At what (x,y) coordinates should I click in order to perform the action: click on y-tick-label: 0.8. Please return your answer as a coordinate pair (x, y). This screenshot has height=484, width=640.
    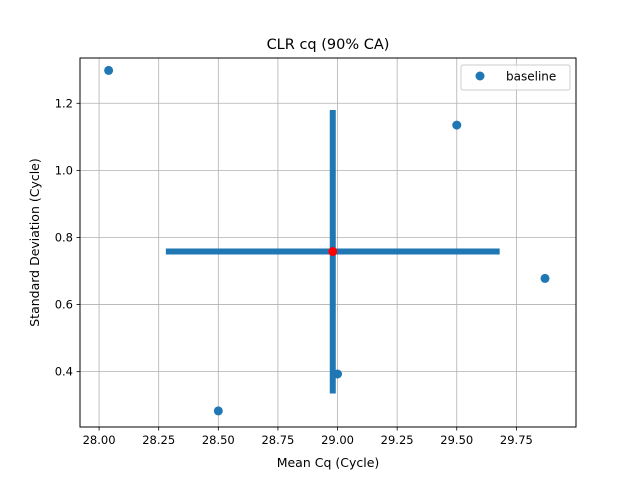
    Looking at the image, I should click on (64, 237).